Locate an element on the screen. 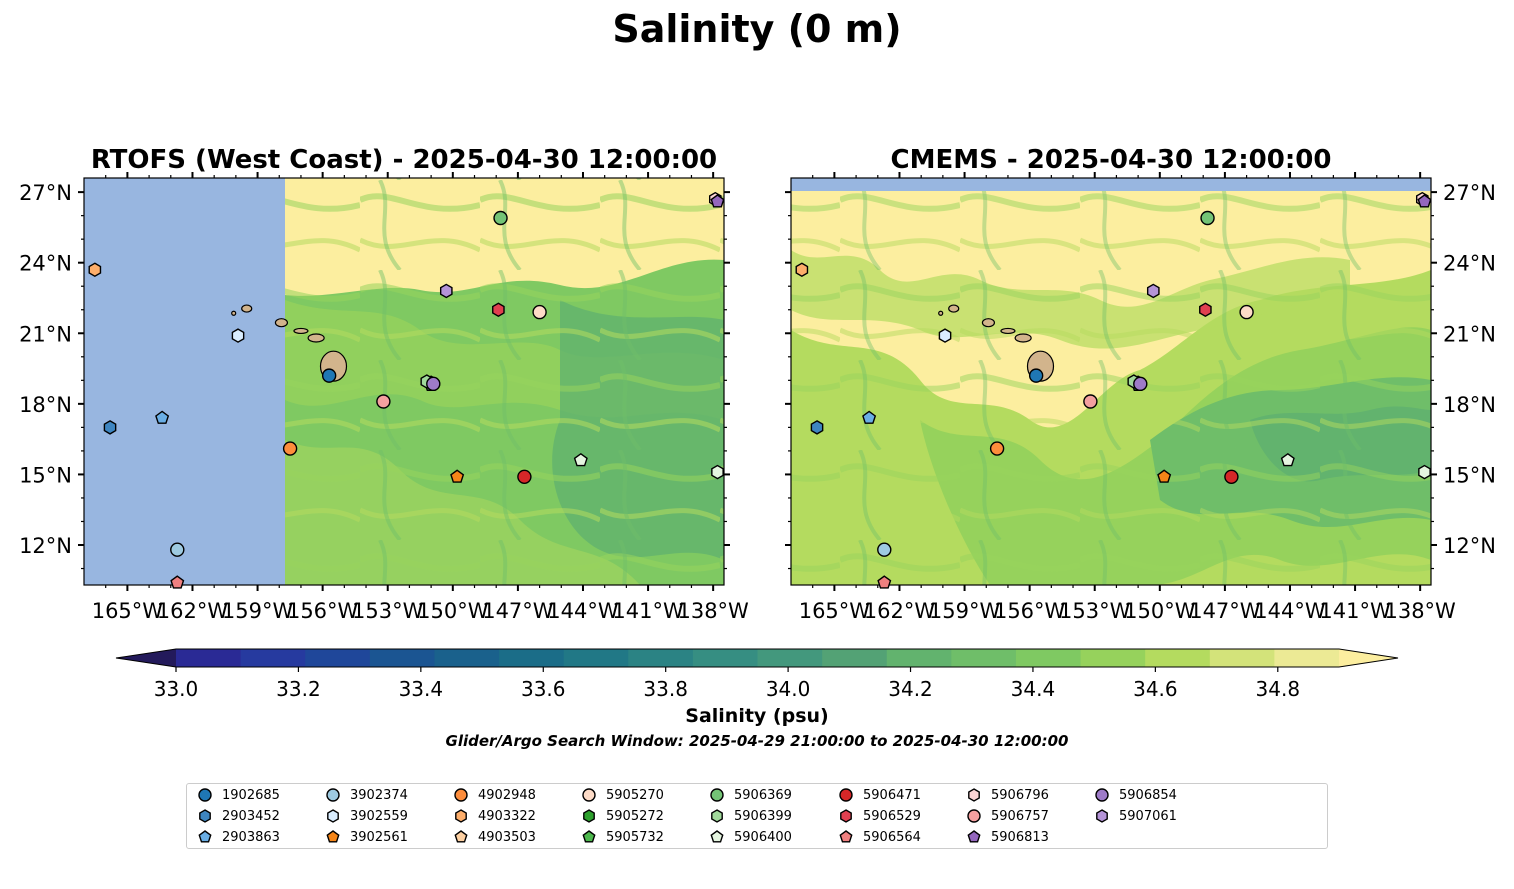 This screenshot has height=889, width=1514. legend-label: 5906757 is located at coordinates (1020, 816).